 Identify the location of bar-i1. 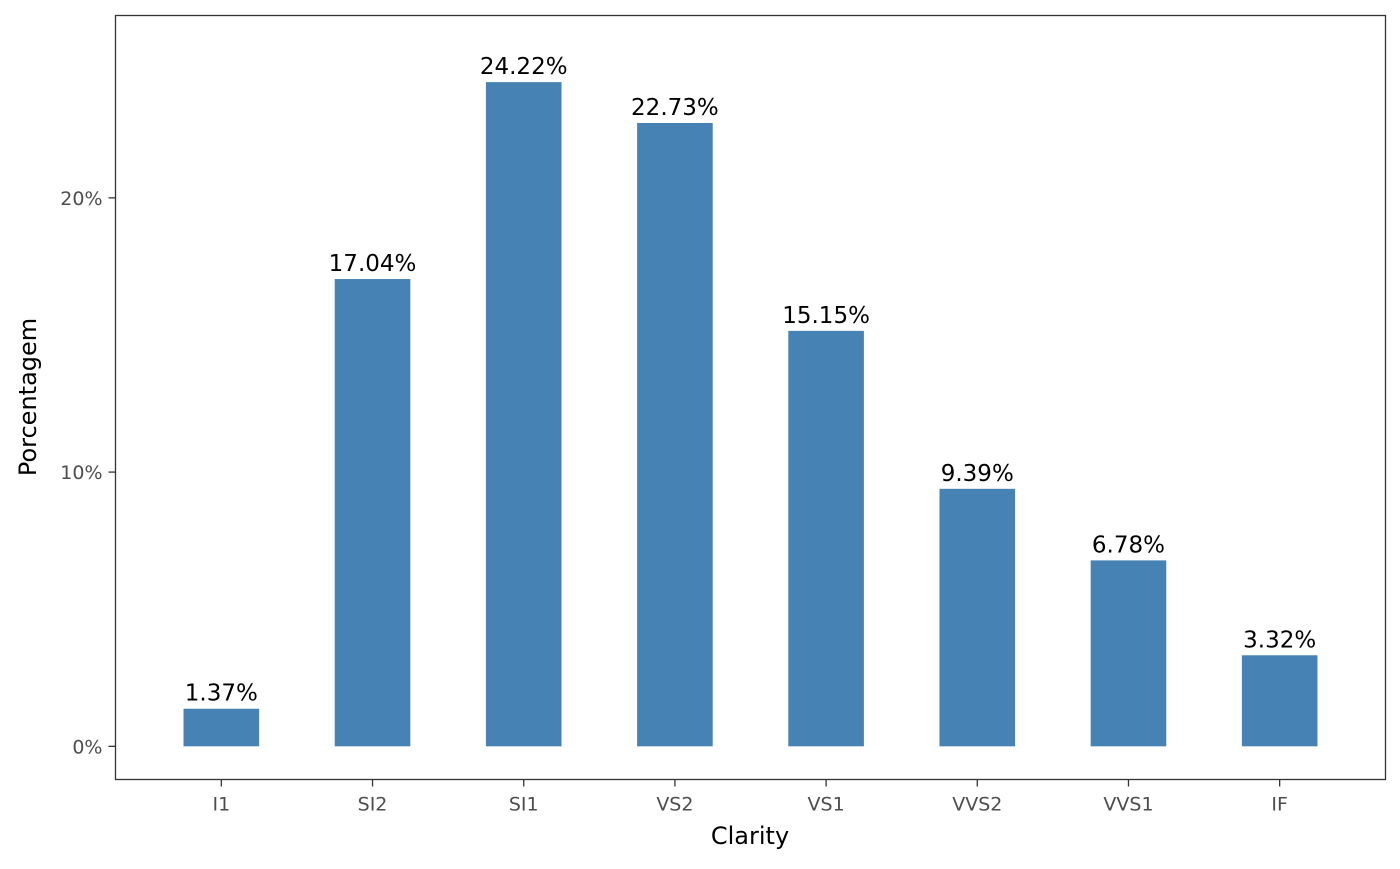
(221, 727).